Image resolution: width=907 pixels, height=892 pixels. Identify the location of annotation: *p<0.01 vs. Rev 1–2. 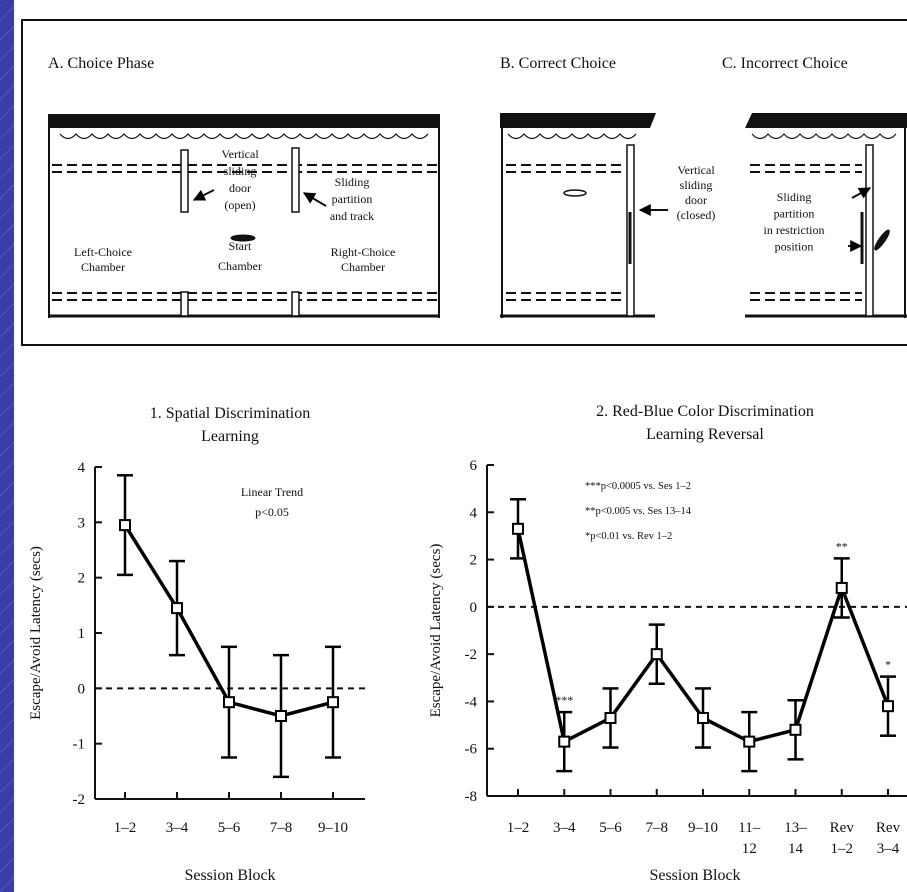
(628, 536).